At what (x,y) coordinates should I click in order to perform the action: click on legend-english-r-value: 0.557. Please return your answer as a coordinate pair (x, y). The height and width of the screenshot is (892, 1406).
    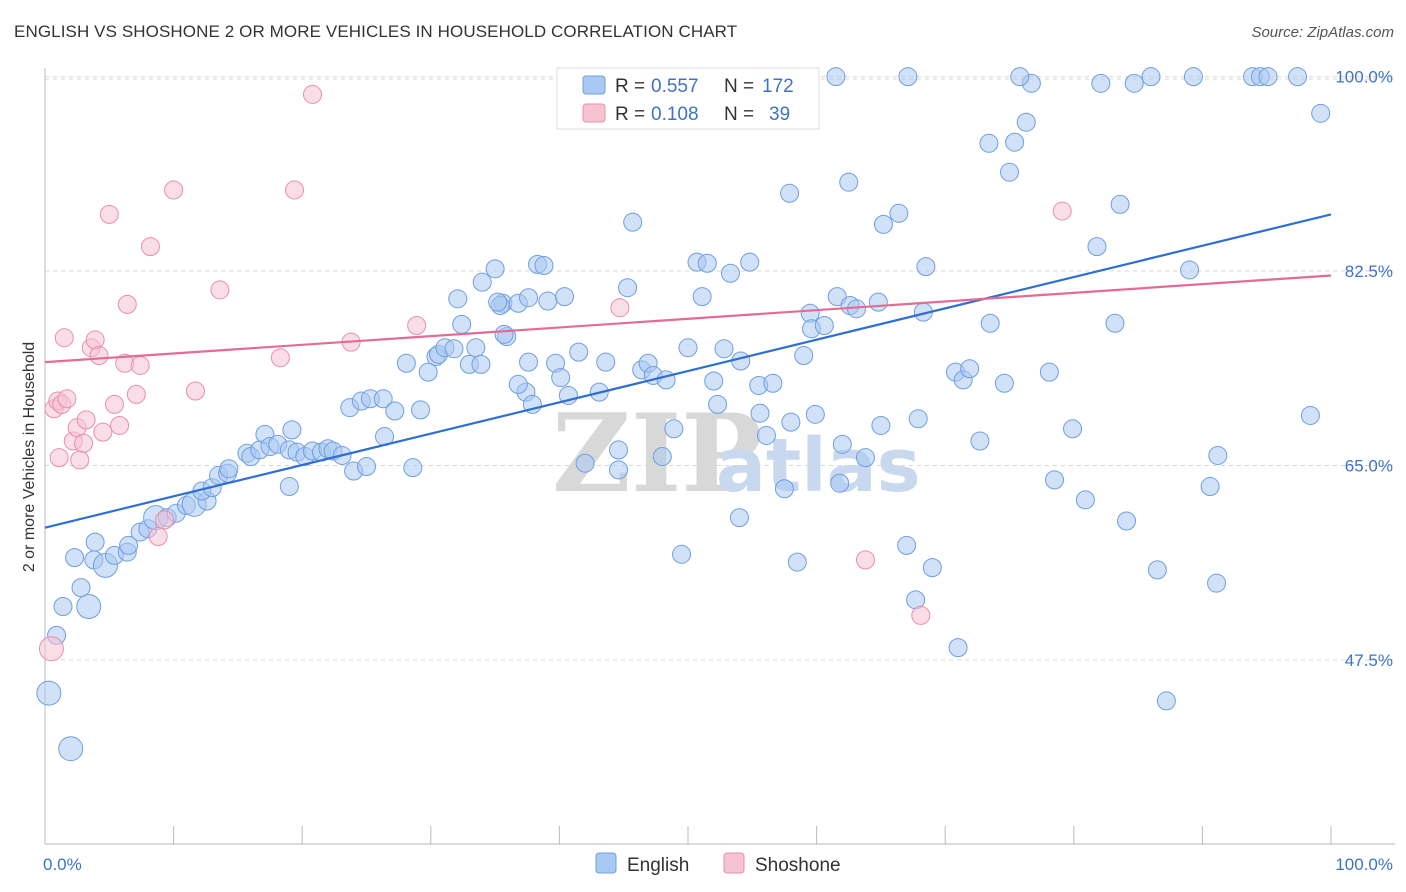
    Looking at the image, I should click on (675, 86).